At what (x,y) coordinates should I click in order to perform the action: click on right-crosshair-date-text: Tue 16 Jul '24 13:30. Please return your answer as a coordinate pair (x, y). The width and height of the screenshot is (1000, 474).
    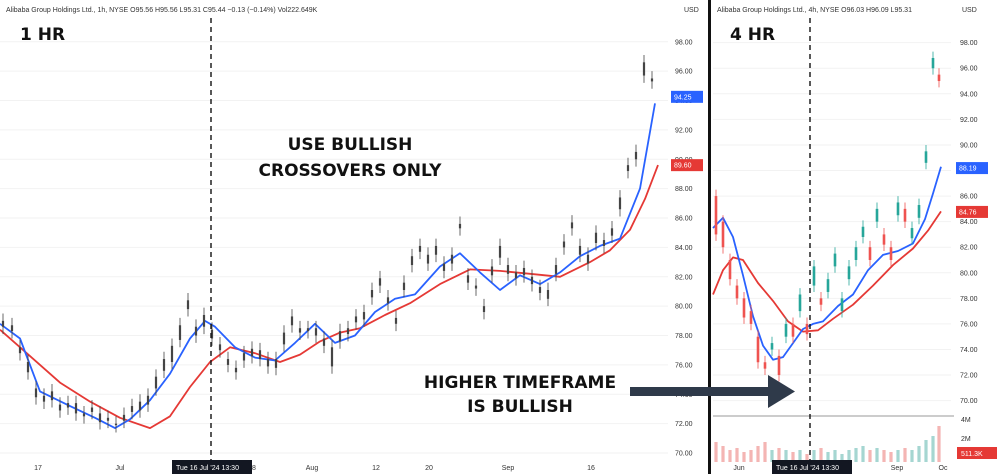
    Looking at the image, I should click on (807, 468).